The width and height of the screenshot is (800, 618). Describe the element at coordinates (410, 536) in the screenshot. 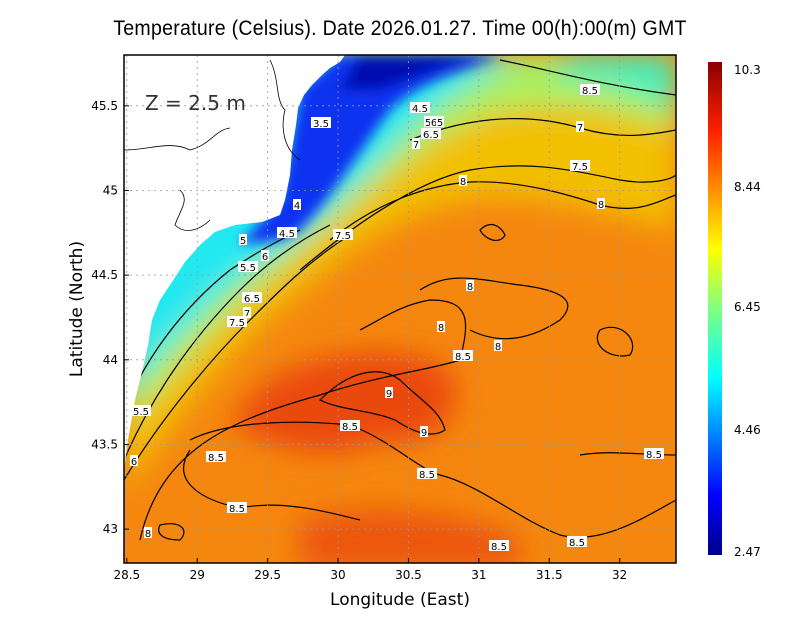

I see `hot-region-south` at that location.